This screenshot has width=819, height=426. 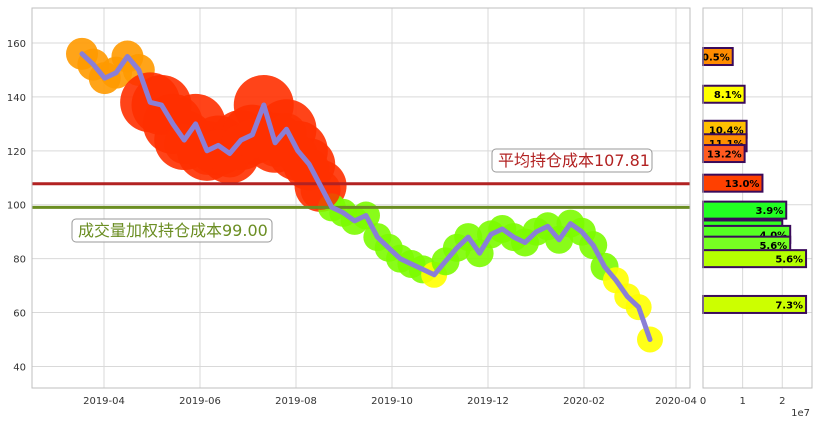 I want to click on reference-label: 成交量加权持仓成本99.00, so click(x=173, y=230).